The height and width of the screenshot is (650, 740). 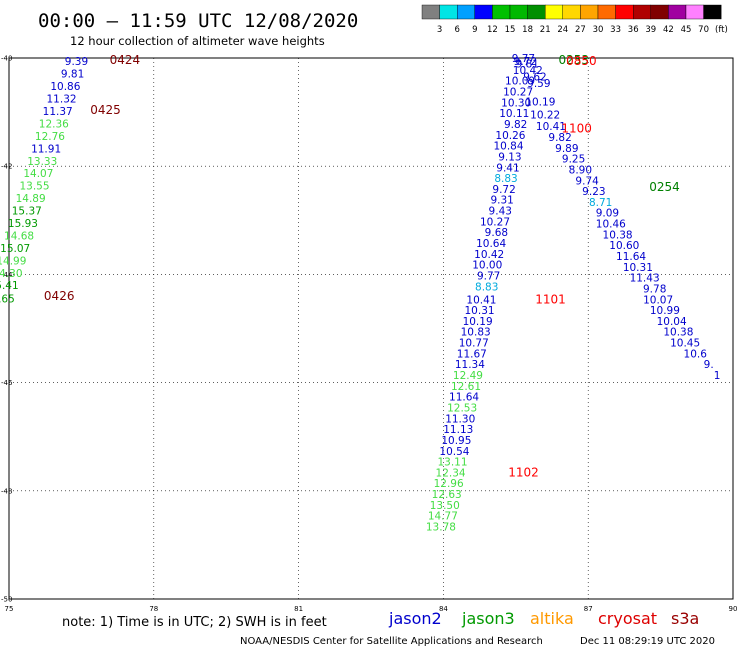 What do you see at coordinates (198, 21) in the screenshot?
I see `chart-title: 00:00 – 11:59 UTC 12/08/2020` at bounding box center [198, 21].